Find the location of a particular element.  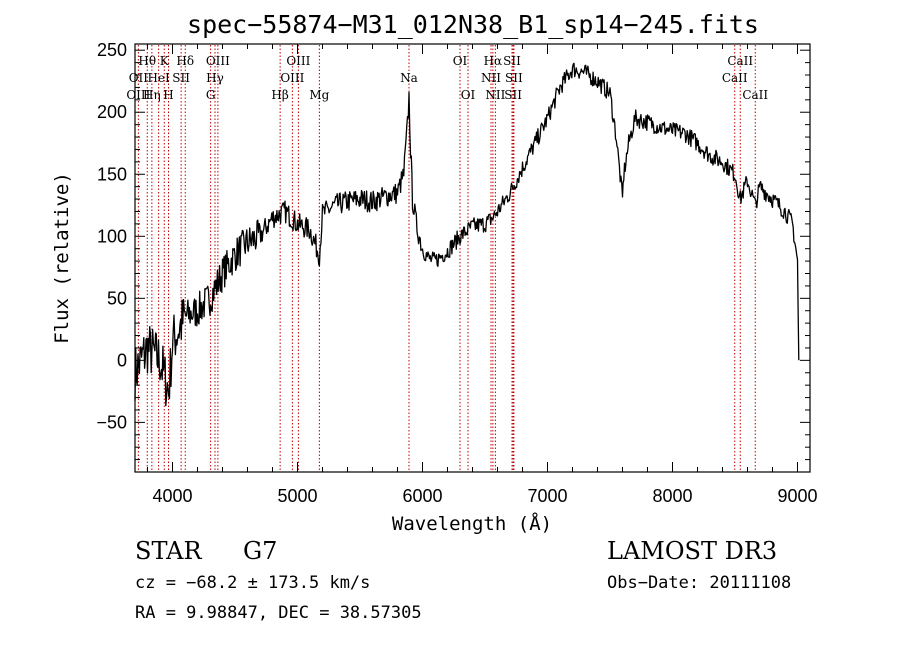

spectral-line-label: Na is located at coordinates (409, 78).